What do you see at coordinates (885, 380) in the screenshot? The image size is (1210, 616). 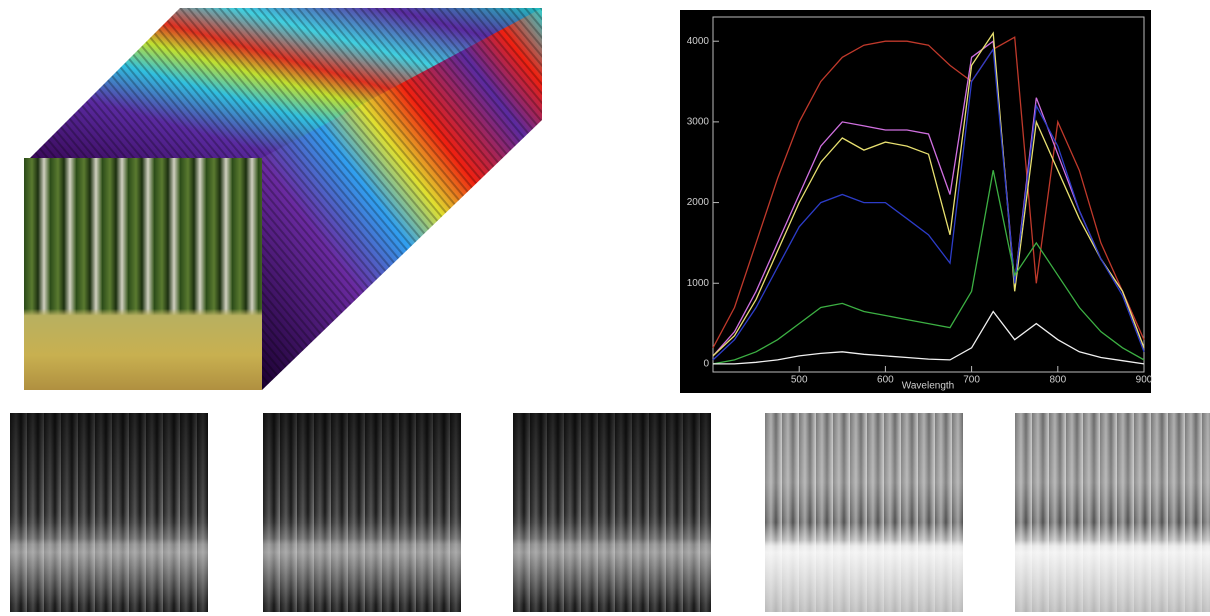 I see `x-tick-label: 600` at bounding box center [885, 380].